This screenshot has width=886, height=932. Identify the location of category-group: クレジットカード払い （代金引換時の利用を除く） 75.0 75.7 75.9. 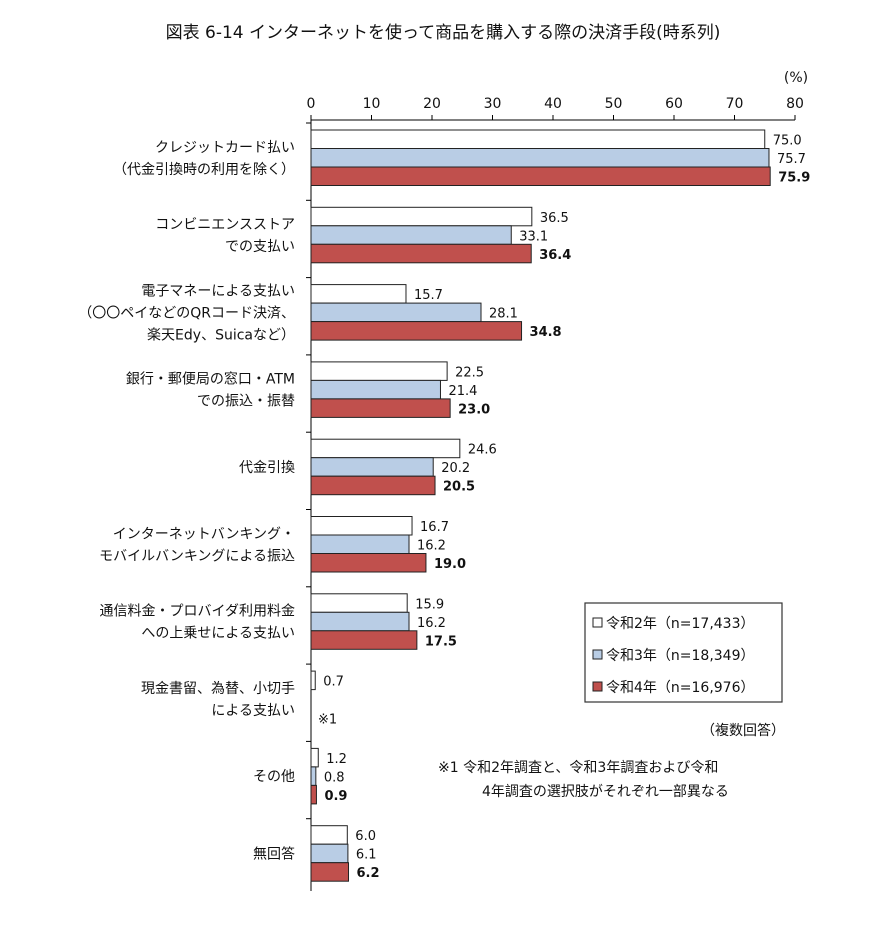
(461, 157).